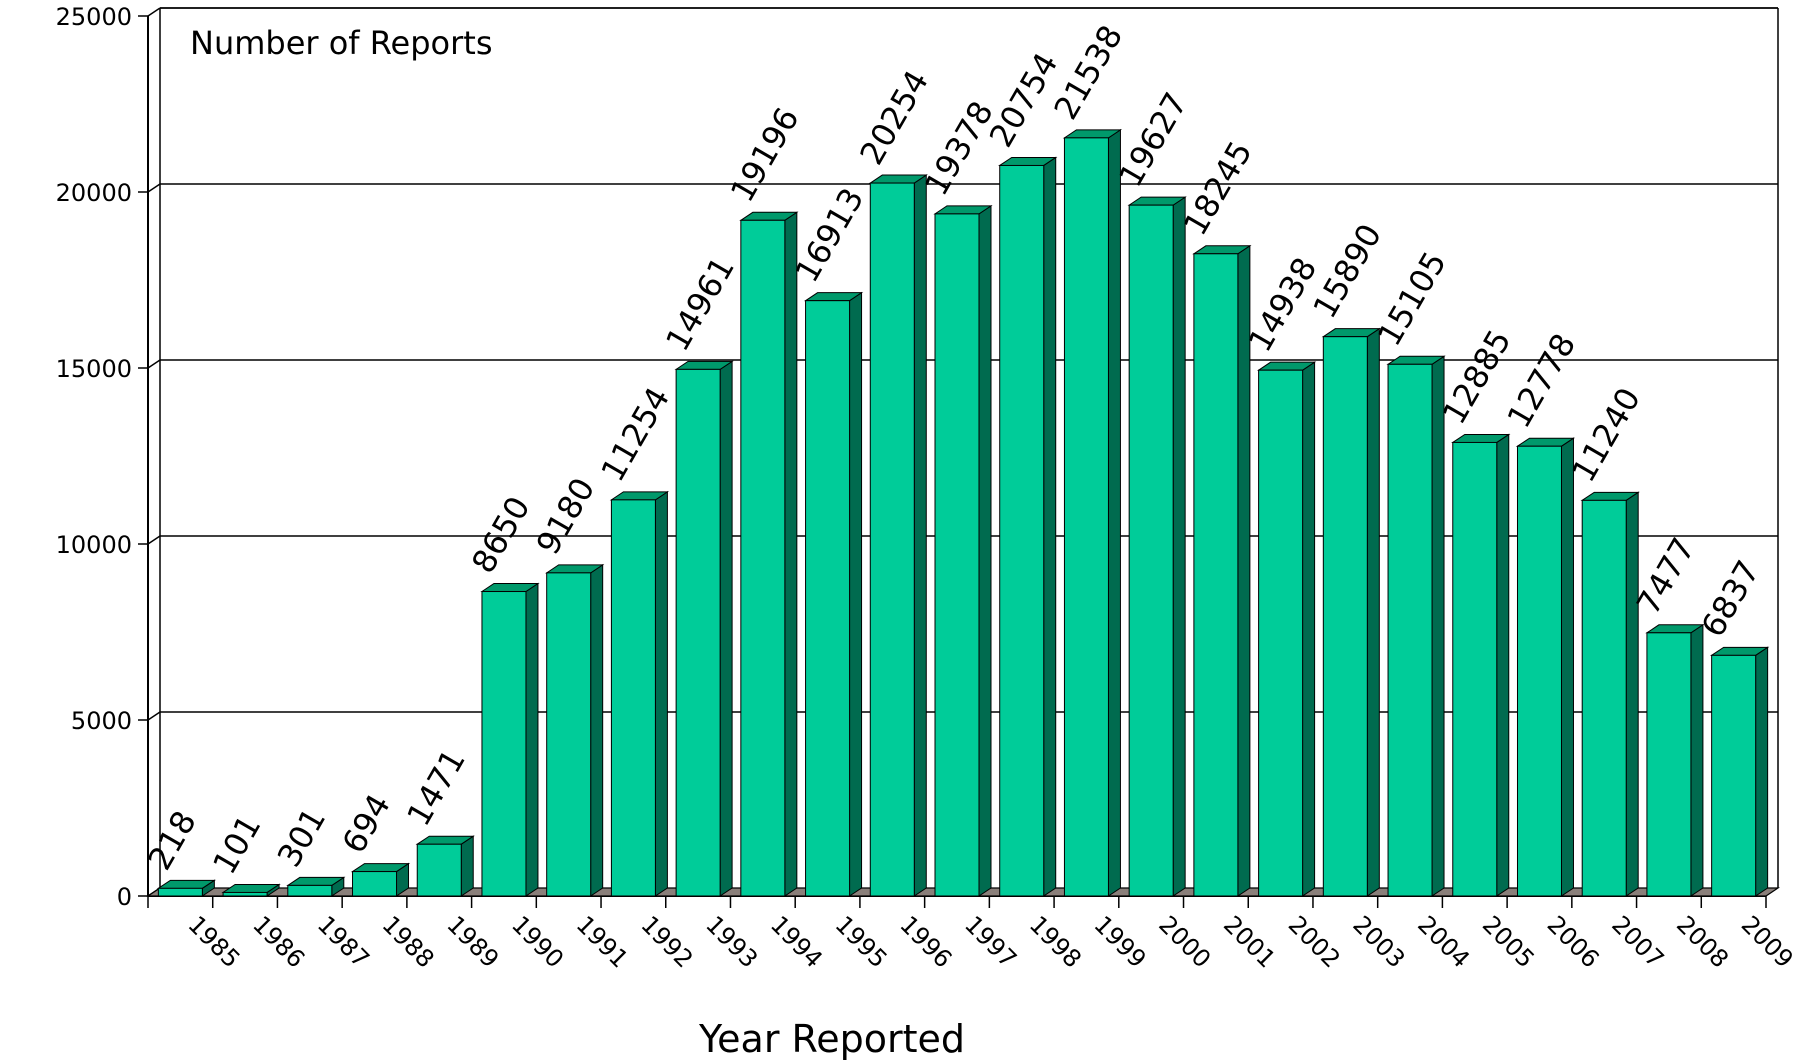 The width and height of the screenshot is (1810, 1061). I want to click on bar-value-label: 19196, so click(765, 154).